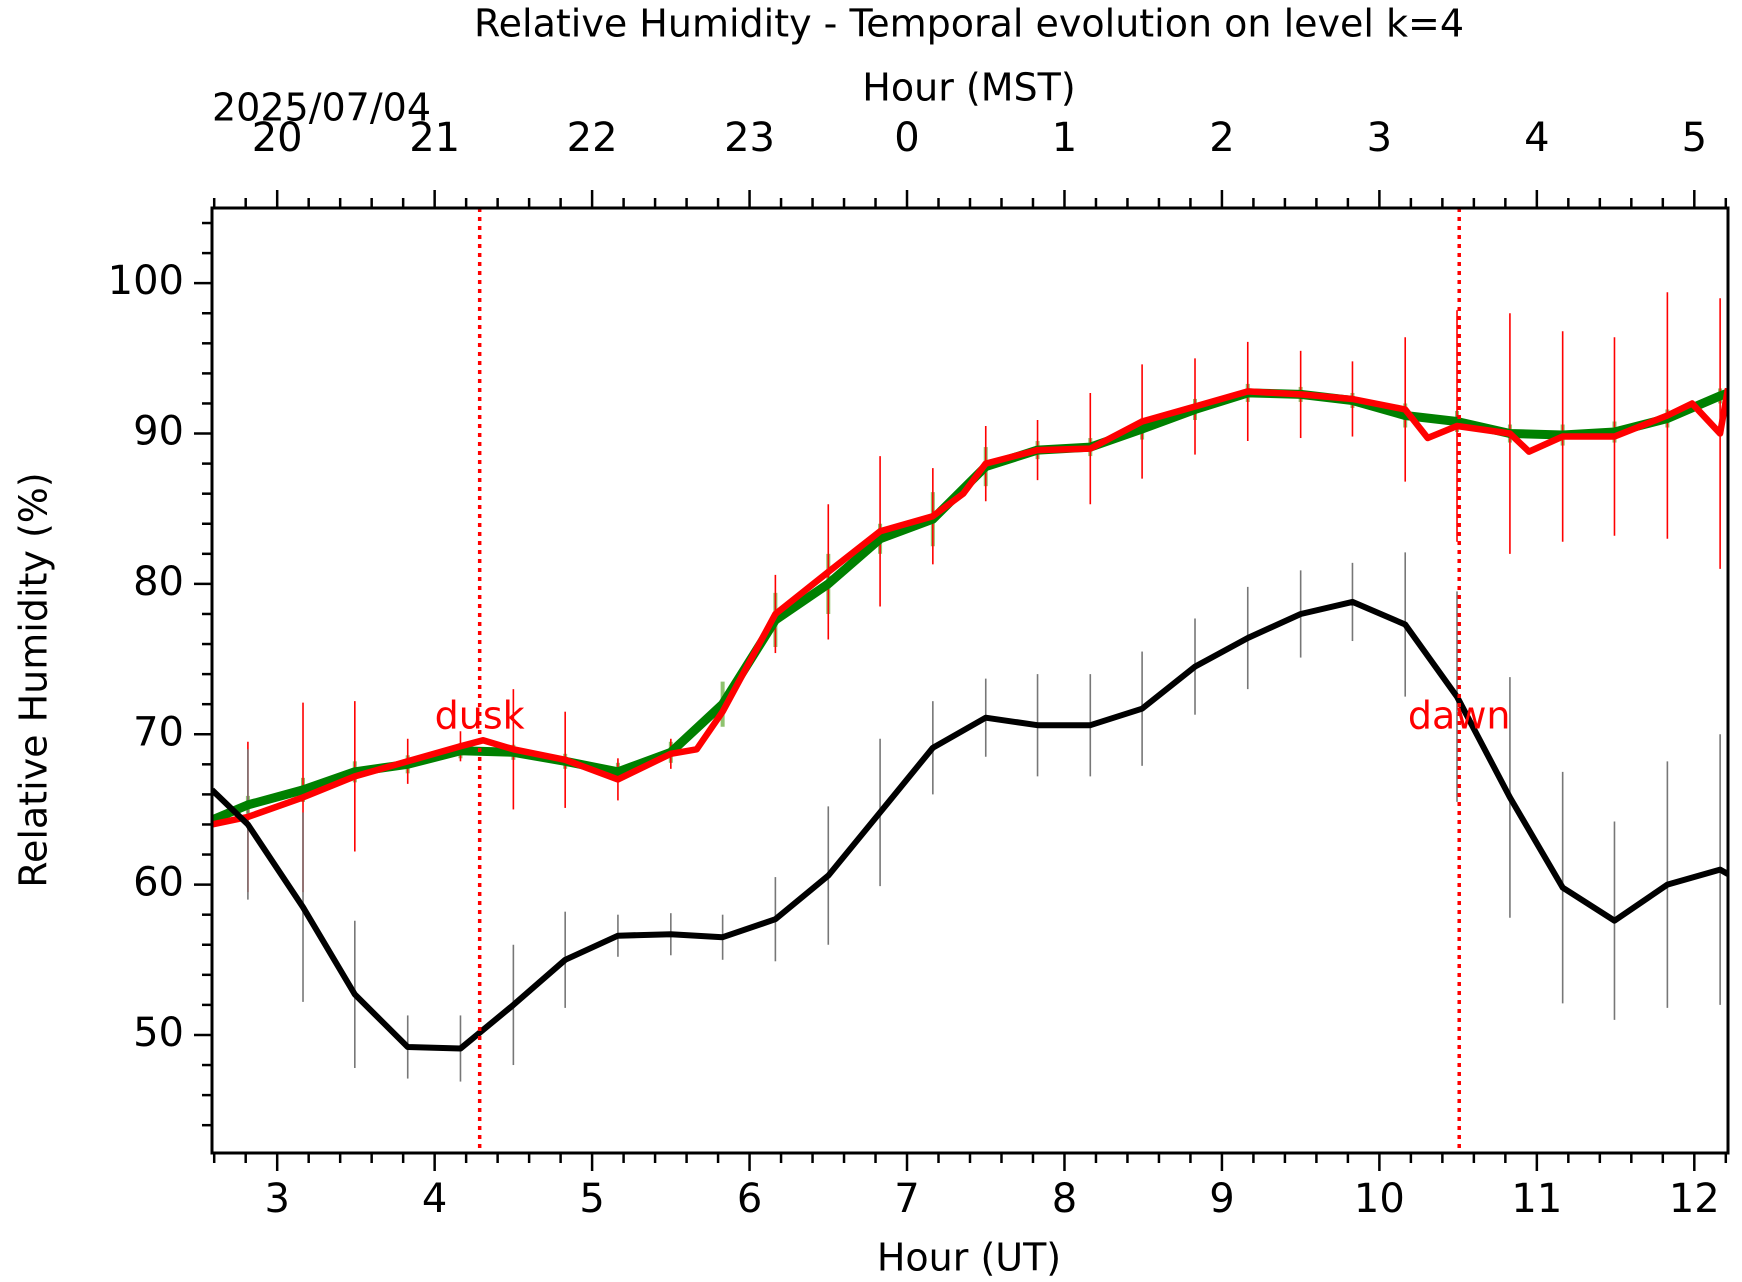 This screenshot has height=1282, width=1742. Describe the element at coordinates (906, 1199) in the screenshot. I see `x-tick-label: 7` at that location.